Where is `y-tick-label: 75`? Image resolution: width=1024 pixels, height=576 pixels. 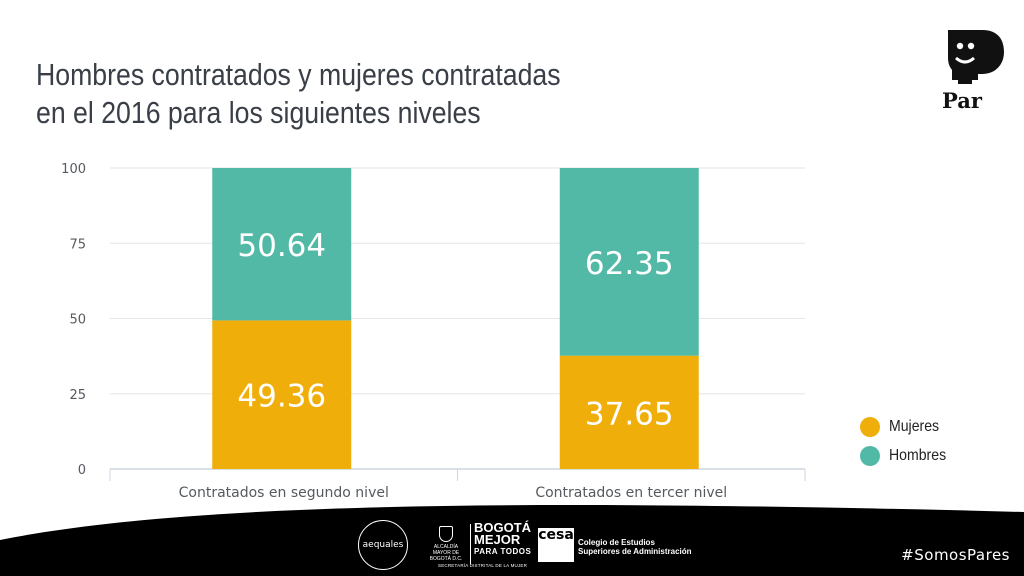
y-tick-label: 75 is located at coordinates (77, 244).